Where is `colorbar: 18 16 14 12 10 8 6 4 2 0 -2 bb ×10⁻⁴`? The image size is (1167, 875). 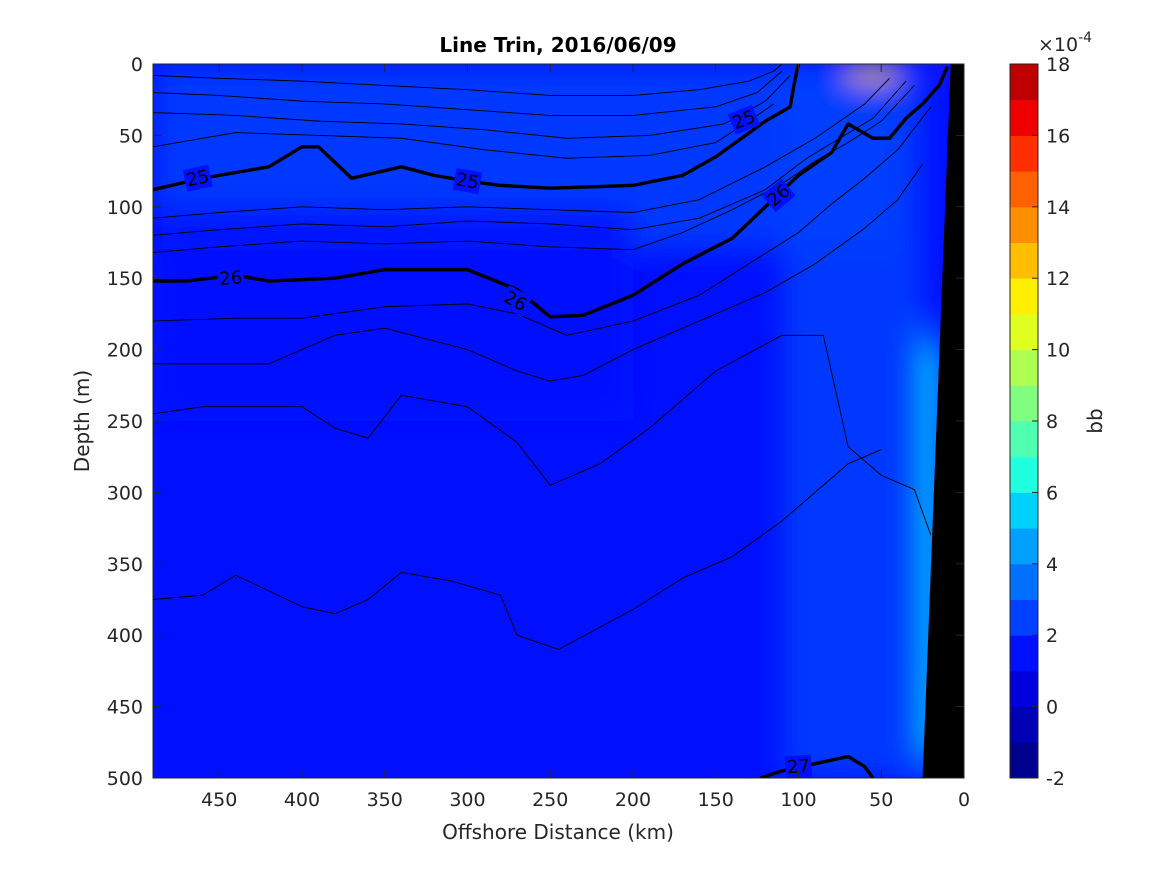
colorbar: 18 16 14 12 10 8 6 4 2 0 -2 bb ×10⁻⁴ is located at coordinates (1058, 410).